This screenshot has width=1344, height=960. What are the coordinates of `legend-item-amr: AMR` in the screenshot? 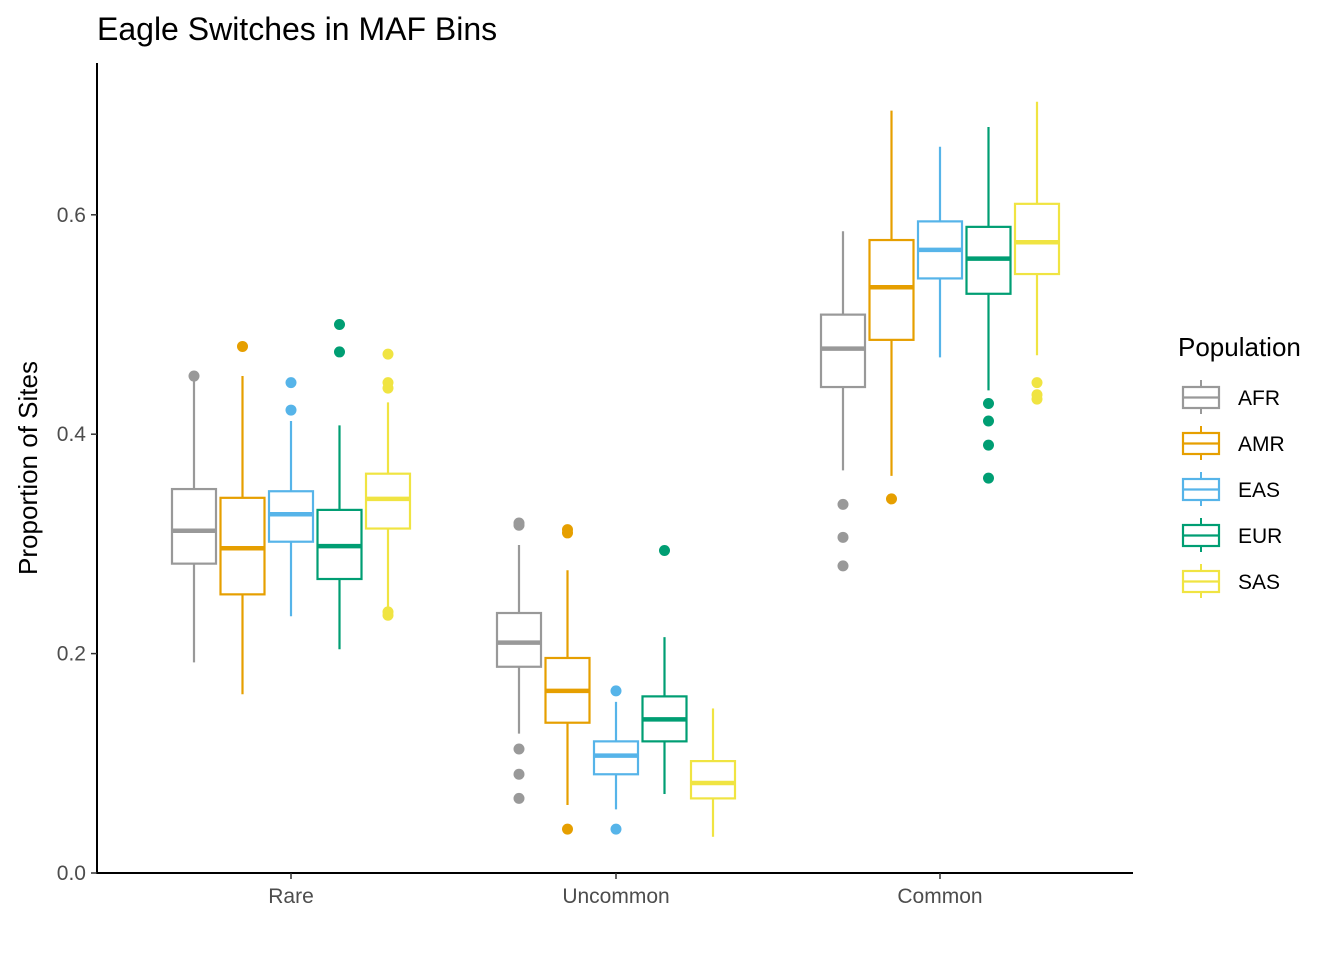 It's located at (1233, 443).